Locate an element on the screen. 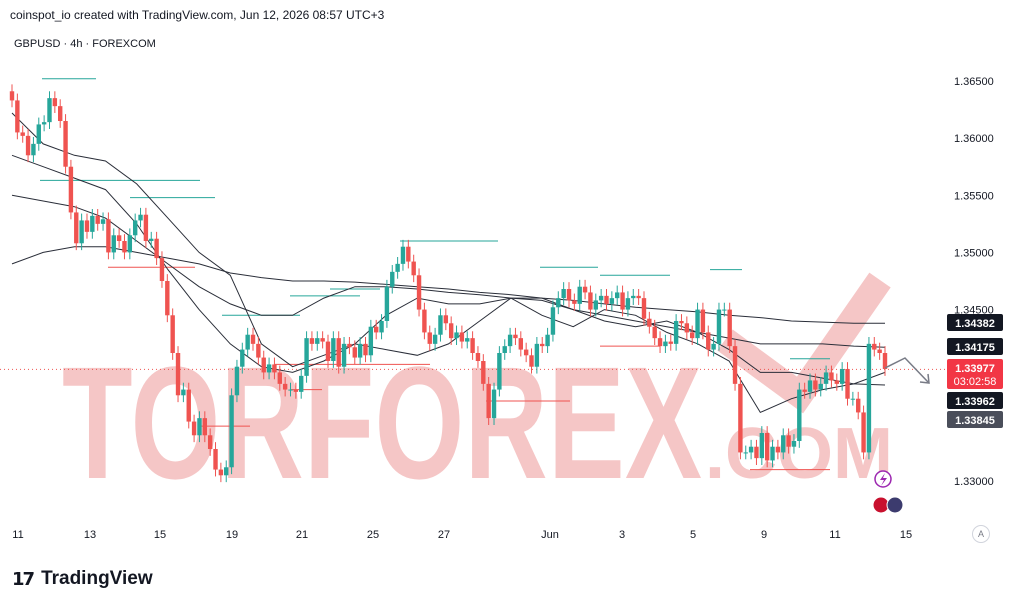 The height and width of the screenshot is (609, 1024). y-tick-label: 1.35000 is located at coordinates (974, 253).